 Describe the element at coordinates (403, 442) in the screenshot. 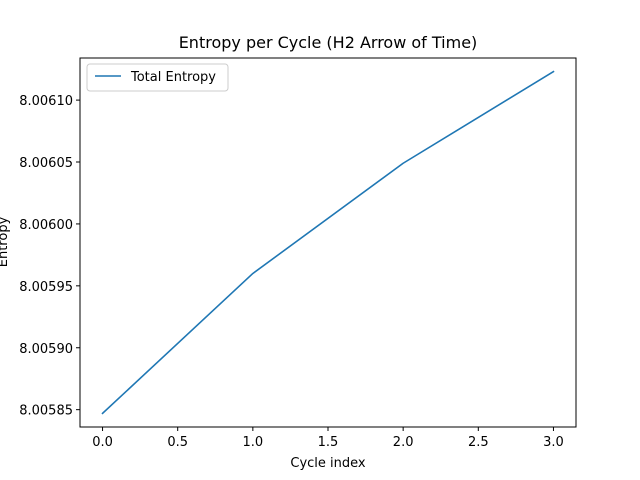

I see `x-tick-label: 2.0` at that location.